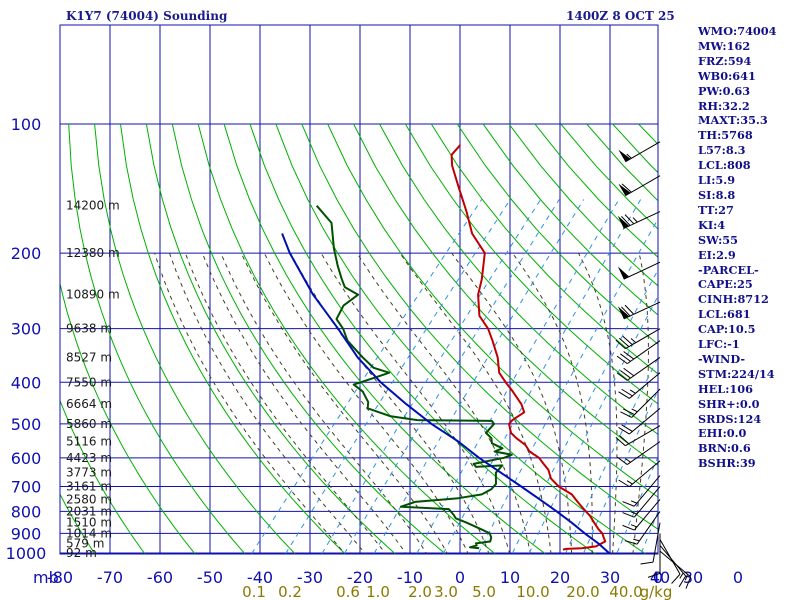  Describe the element at coordinates (89, 473) in the screenshot. I see `height-label: 3773 m` at that location.